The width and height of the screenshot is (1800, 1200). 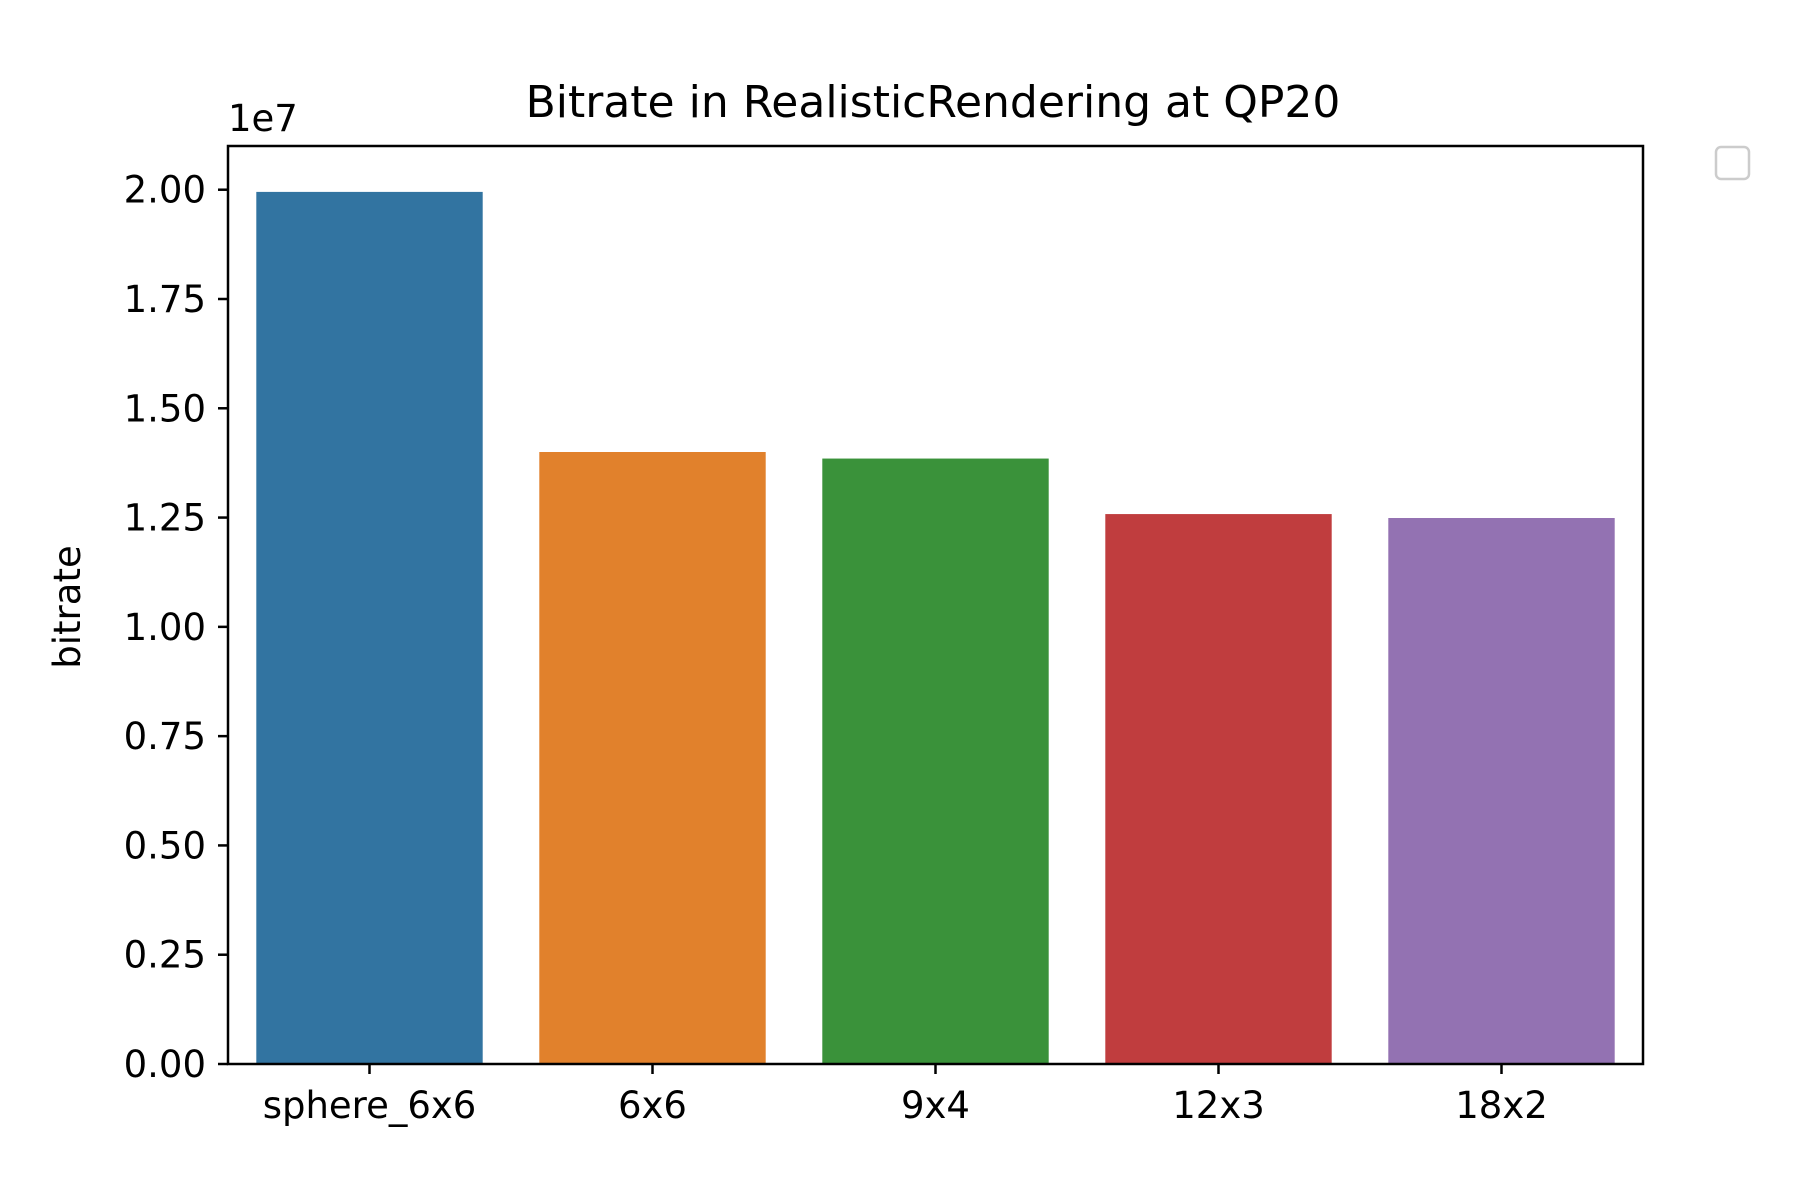 I want to click on y-tick-label: 0.25, so click(x=165, y=955).